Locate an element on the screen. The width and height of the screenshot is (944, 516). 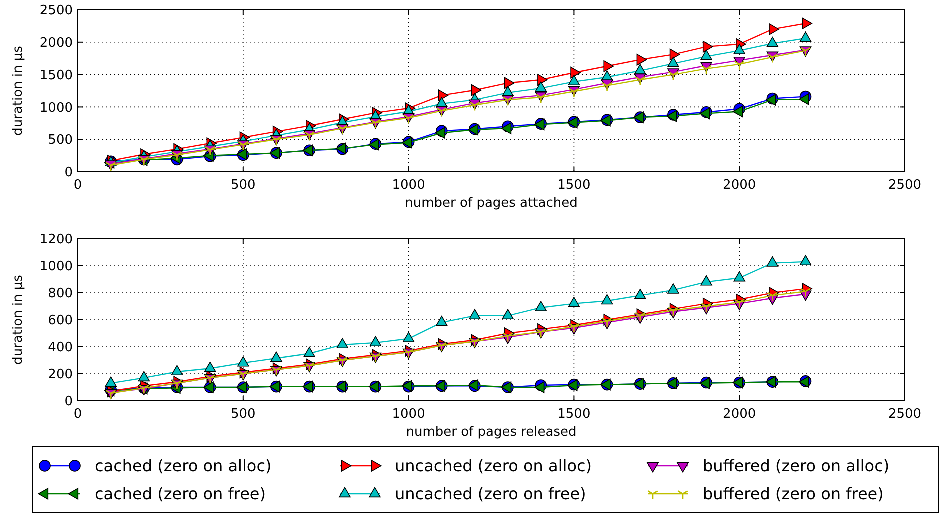
y-tick-label: 800 is located at coordinates (60, 294).